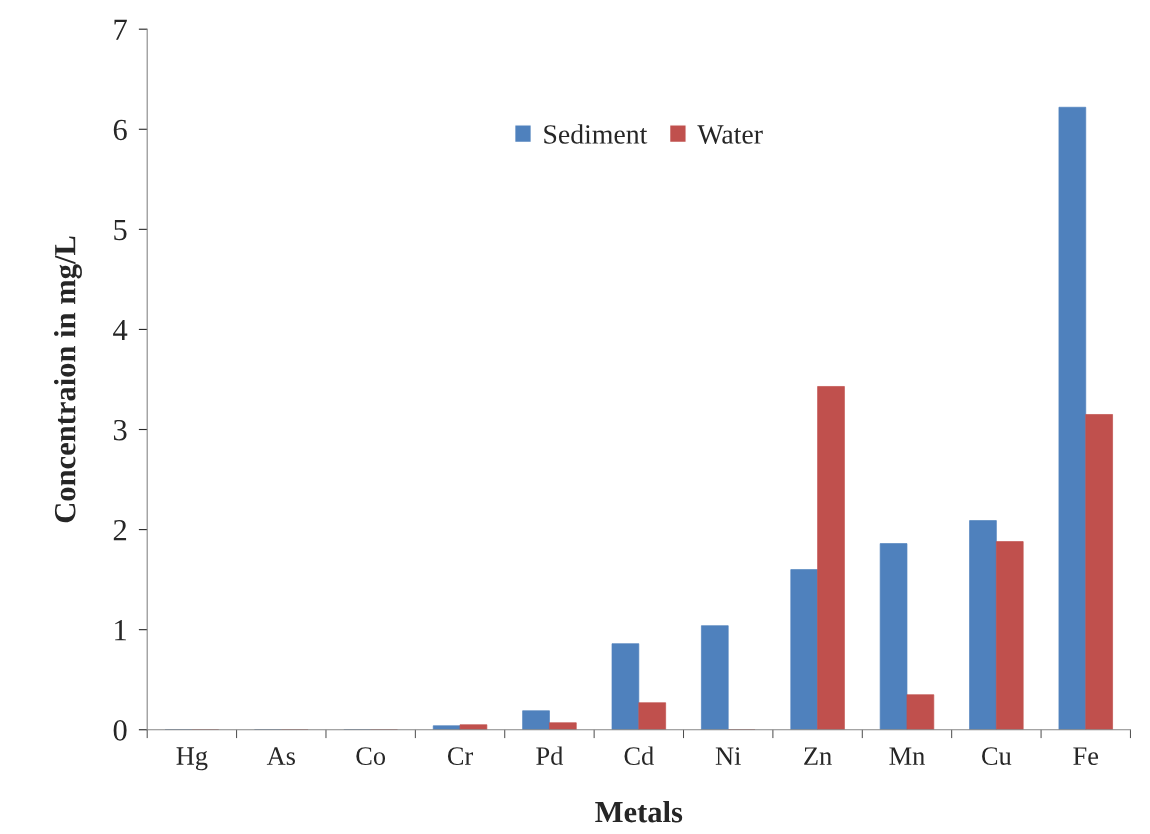 The width and height of the screenshot is (1150, 834). Describe the element at coordinates (192, 759) in the screenshot. I see `x-tick-label: Hg` at that location.